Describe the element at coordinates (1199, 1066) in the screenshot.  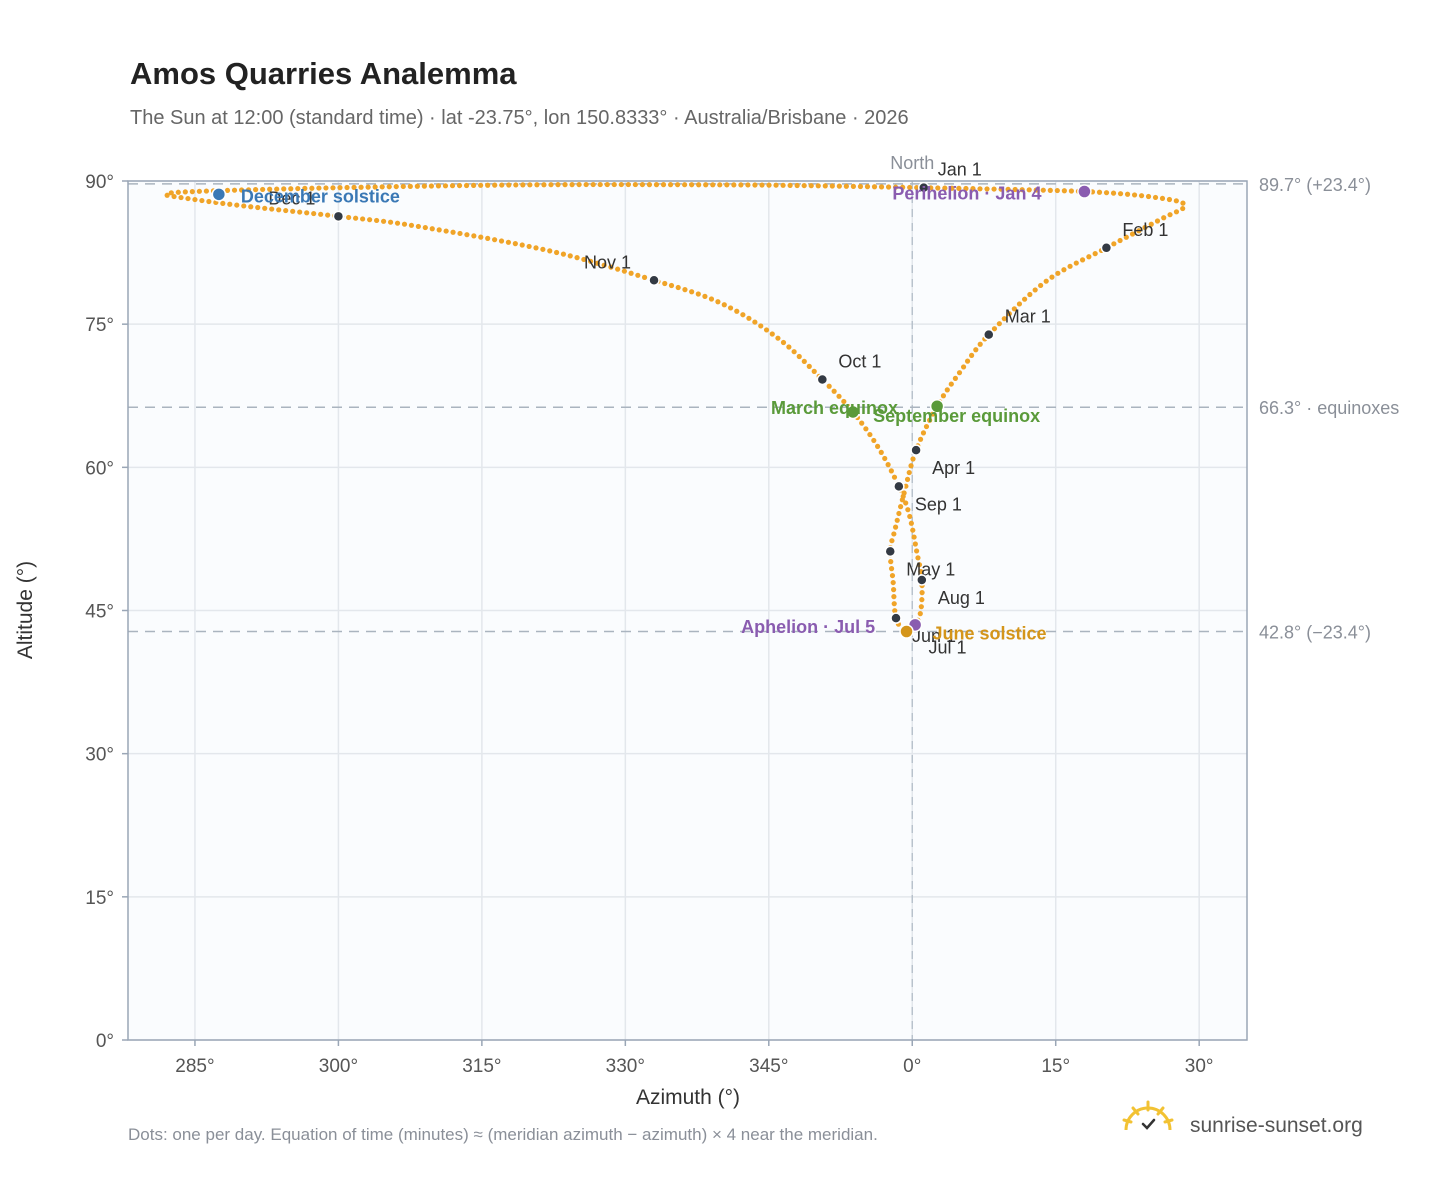
I see `x-tick-label: 30°` at that location.